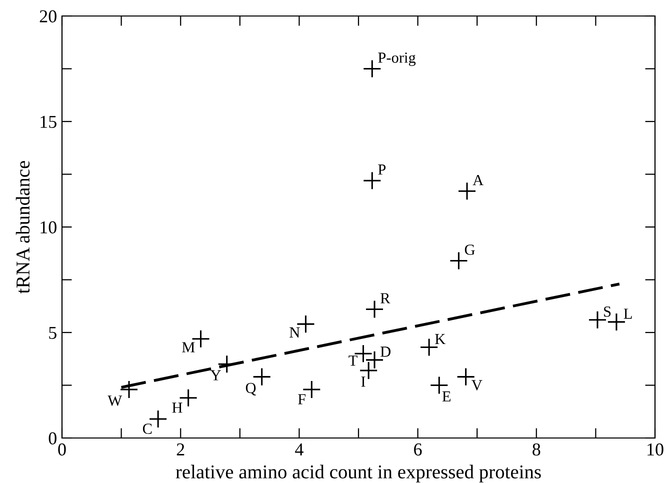 The width and height of the screenshot is (668, 483). What do you see at coordinates (440, 339) in the screenshot?
I see `annotation: K` at bounding box center [440, 339].